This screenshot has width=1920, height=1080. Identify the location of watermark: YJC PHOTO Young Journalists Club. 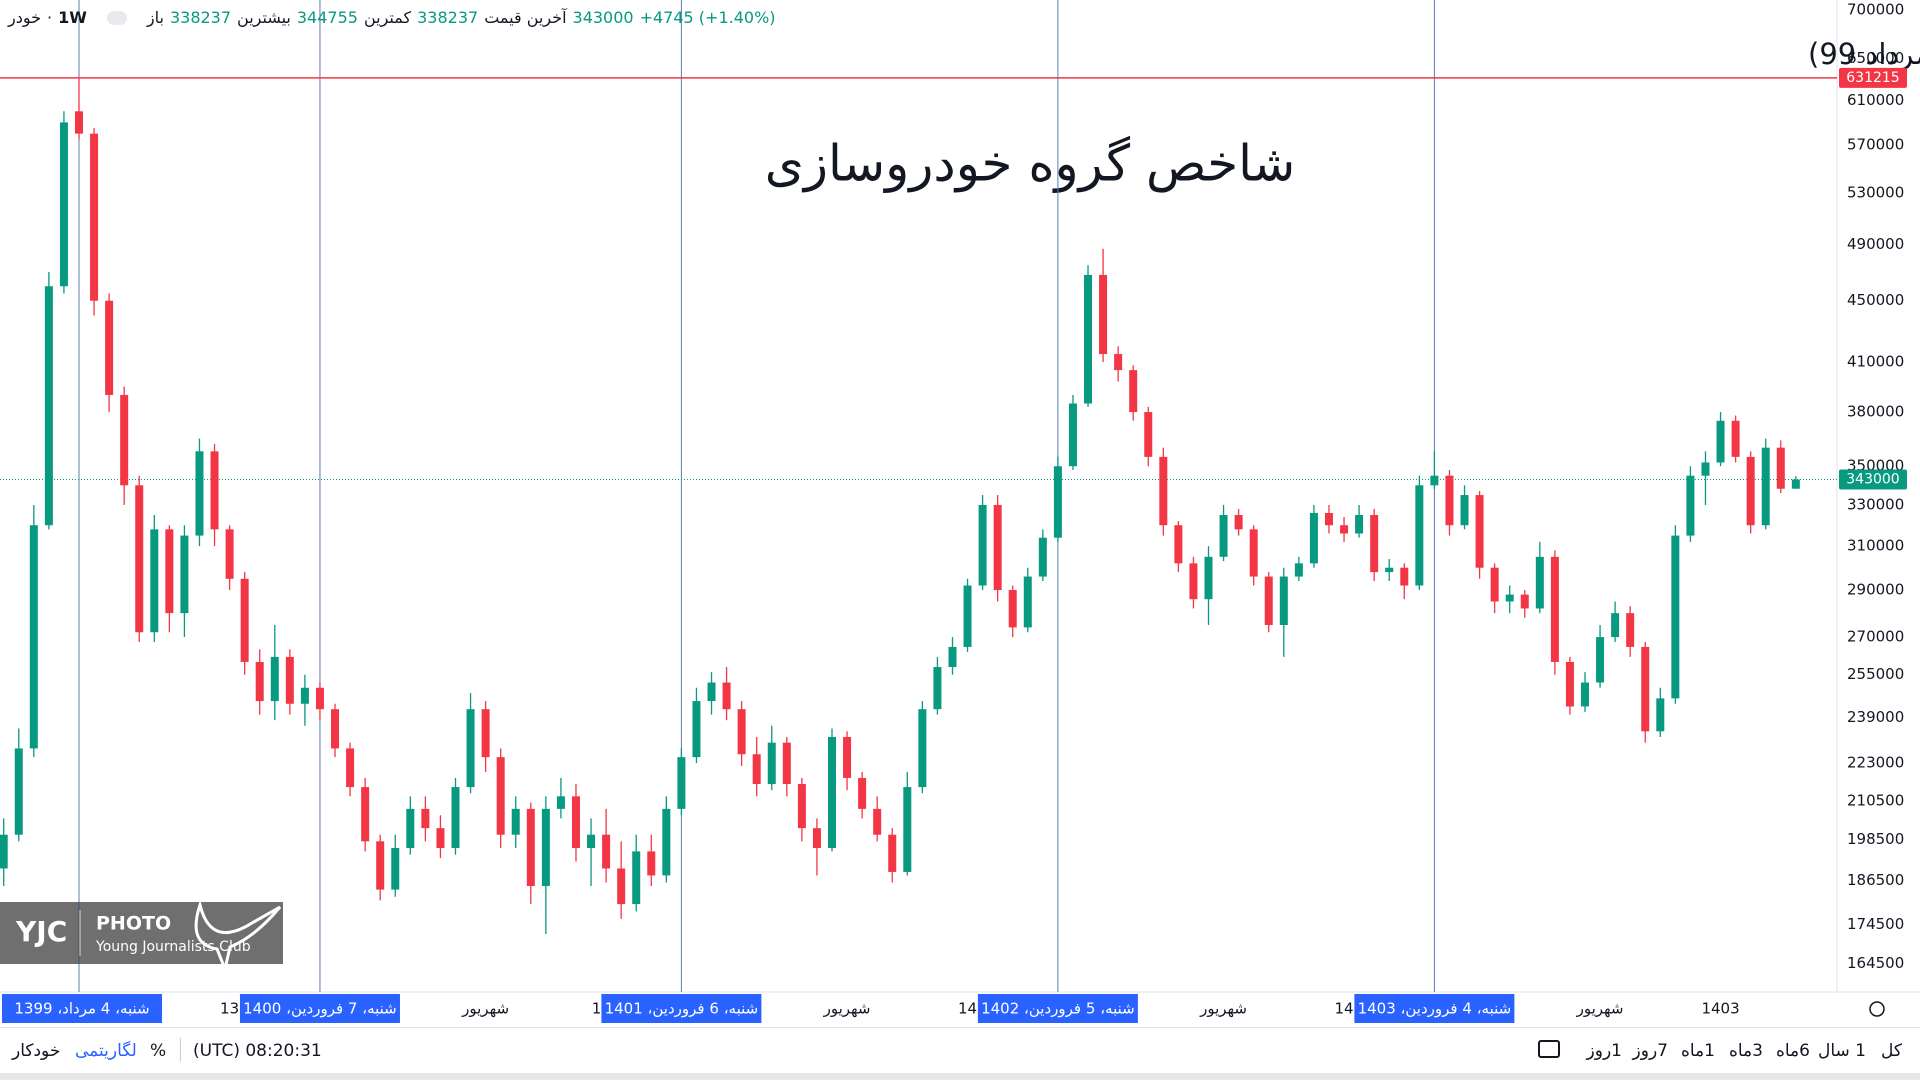
(141, 937).